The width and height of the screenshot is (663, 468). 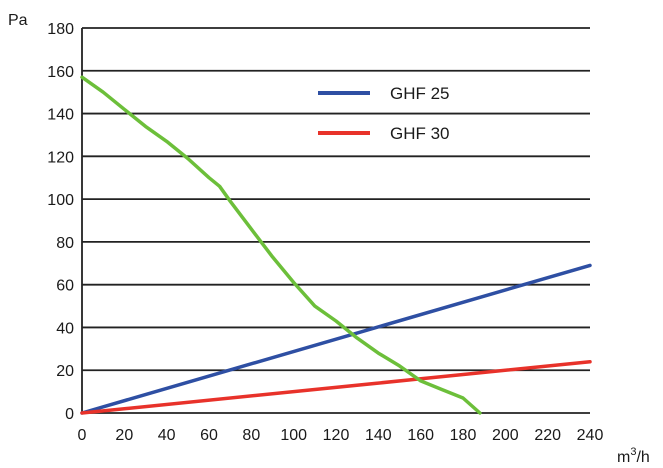 I want to click on x-tick-label: 220, so click(x=547, y=435).